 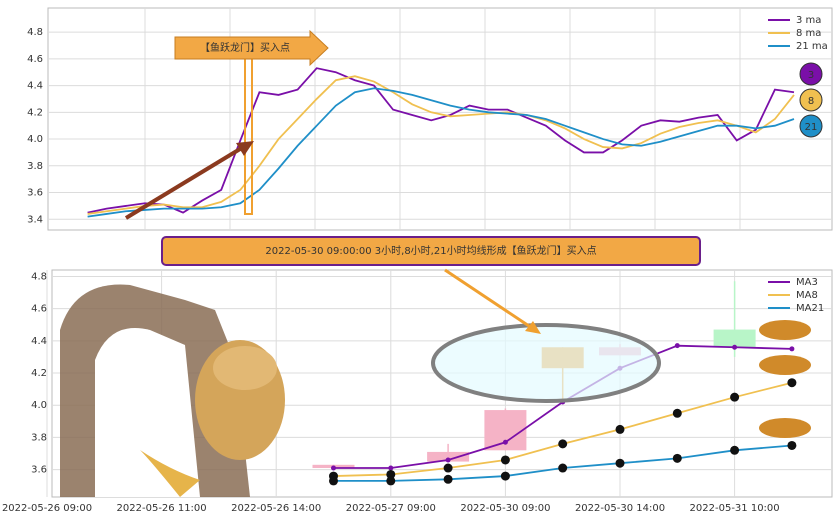 I want to click on x-tick-label: 2022-05-26 09:00, so click(x=47, y=508).